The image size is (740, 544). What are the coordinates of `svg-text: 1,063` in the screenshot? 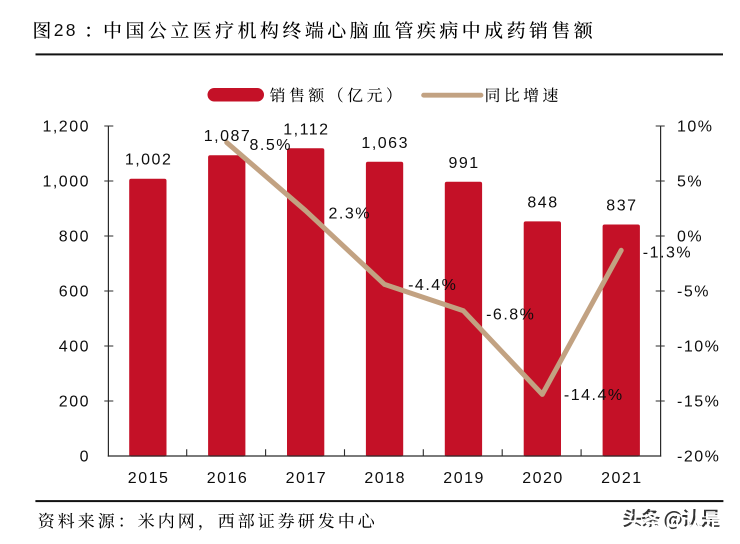 It's located at (385, 143).